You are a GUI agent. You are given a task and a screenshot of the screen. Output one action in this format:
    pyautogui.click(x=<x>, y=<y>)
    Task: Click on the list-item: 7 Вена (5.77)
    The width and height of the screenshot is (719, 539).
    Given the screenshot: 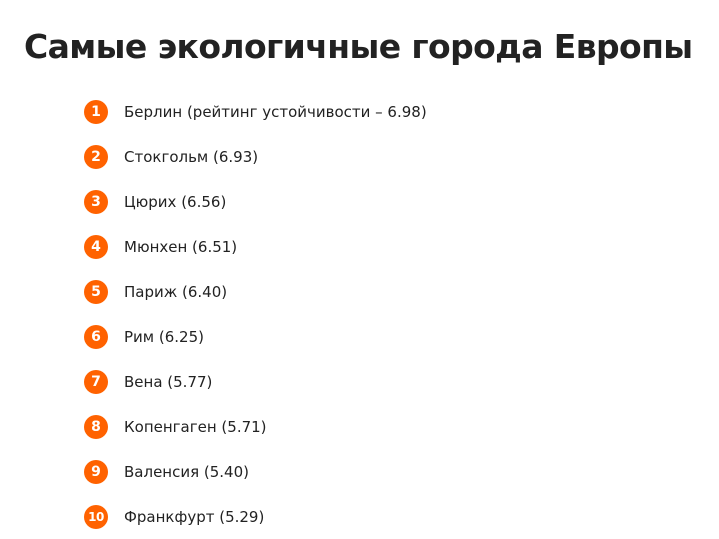 What is the action you would take?
    pyautogui.click(x=255, y=381)
    